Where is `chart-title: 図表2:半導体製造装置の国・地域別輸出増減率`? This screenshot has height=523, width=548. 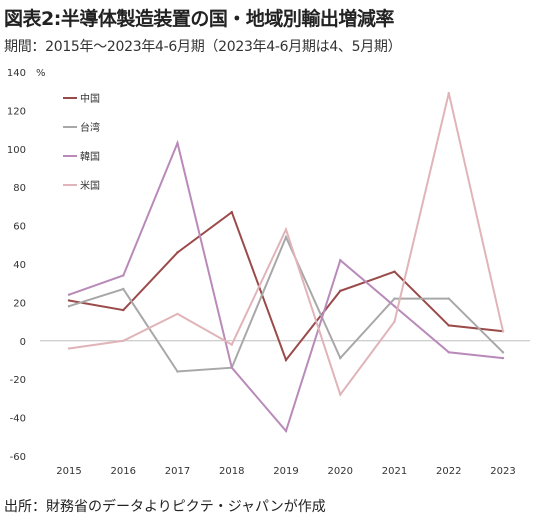
chart-title: 図表2:半導体製造装置の国・地域別輸出増減率 is located at coordinates (199, 19).